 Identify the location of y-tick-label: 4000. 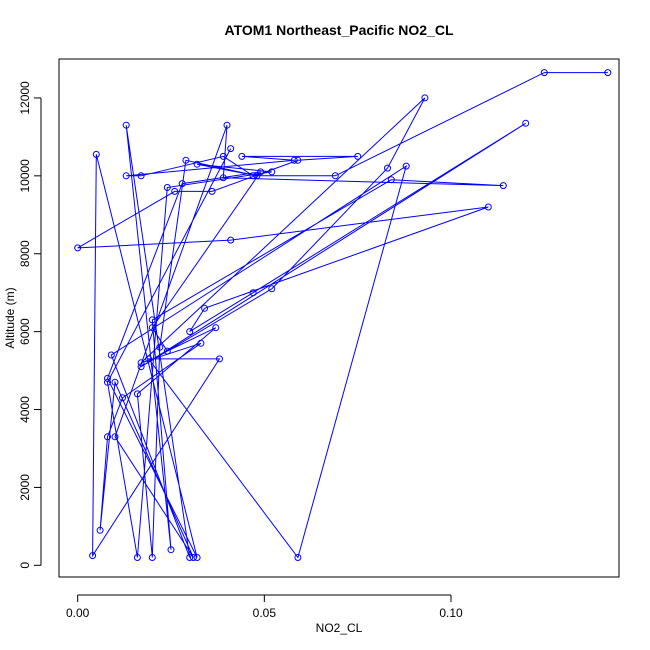
(25, 409).